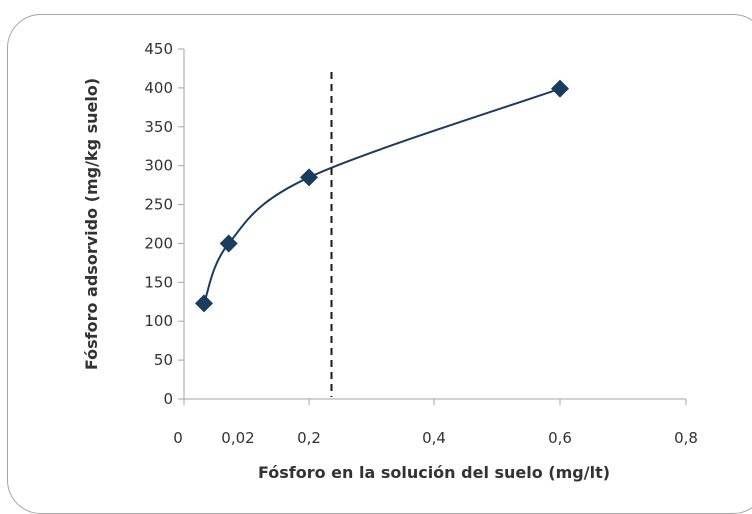 The image size is (752, 514). I want to click on x-tick-label: 0, so click(178, 438).